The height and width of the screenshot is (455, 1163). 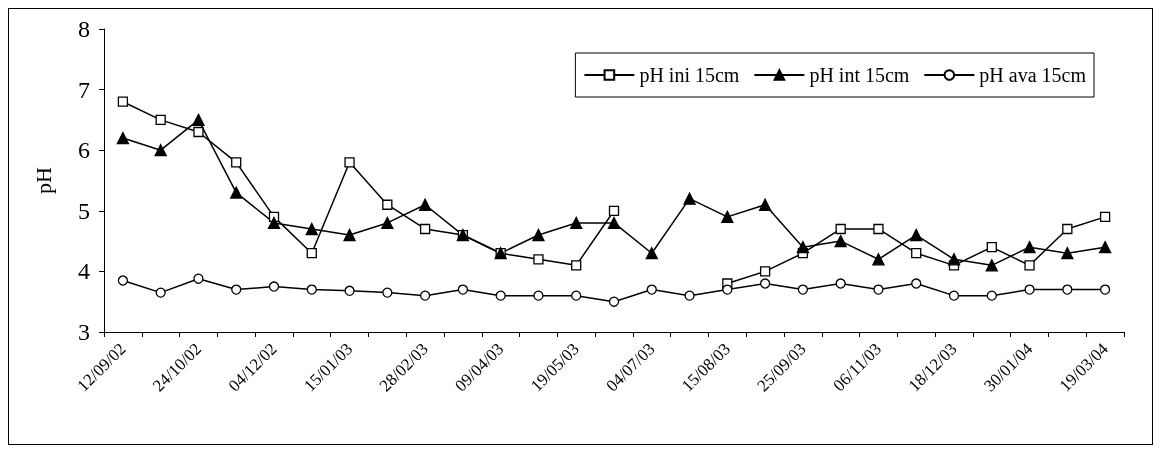 What do you see at coordinates (1033, 75) in the screenshot?
I see `legend-label: pH ava 15cm` at bounding box center [1033, 75].